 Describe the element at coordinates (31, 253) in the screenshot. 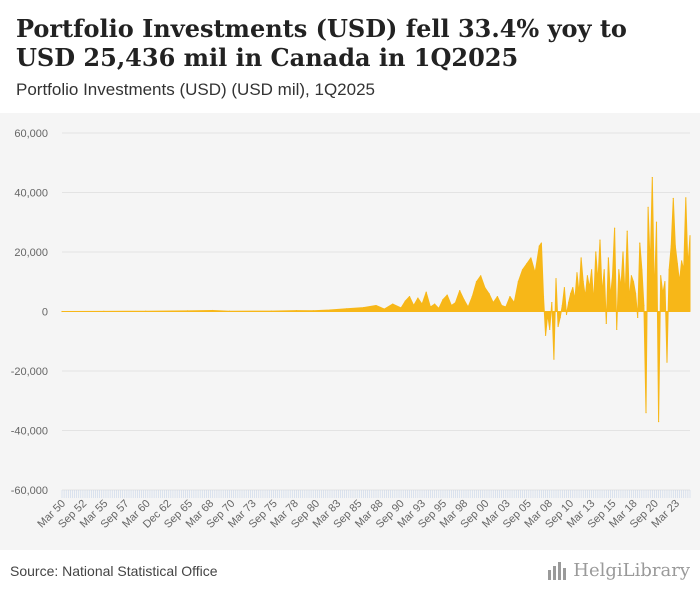

I see `y-tick-label: 20,000` at that location.